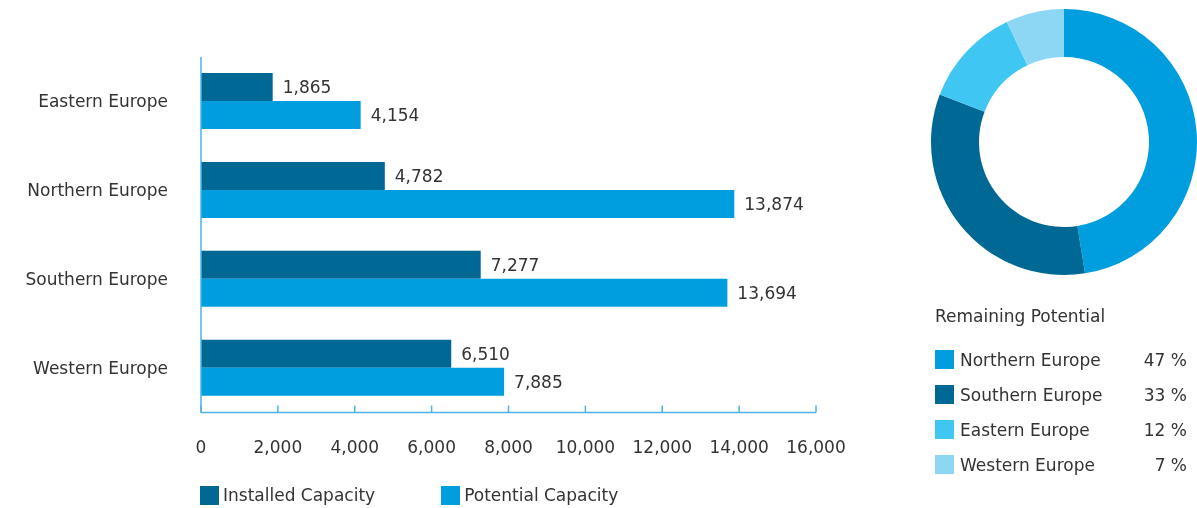 This screenshot has width=1197, height=508. I want to click on x-tick-label: 6,000, so click(431, 446).